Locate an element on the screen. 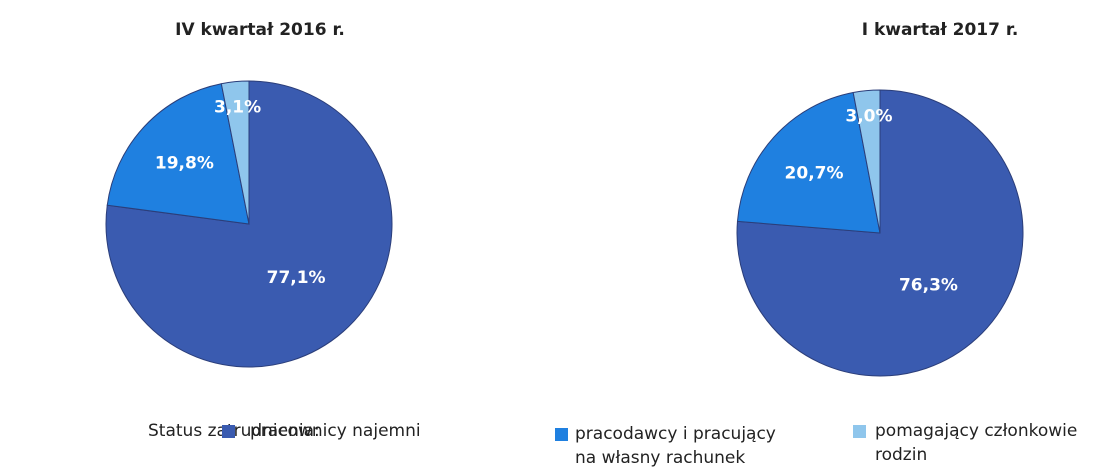 Image resolution: width=1111 pixels, height=473 pixels. data-label: 77,1% is located at coordinates (296, 278).